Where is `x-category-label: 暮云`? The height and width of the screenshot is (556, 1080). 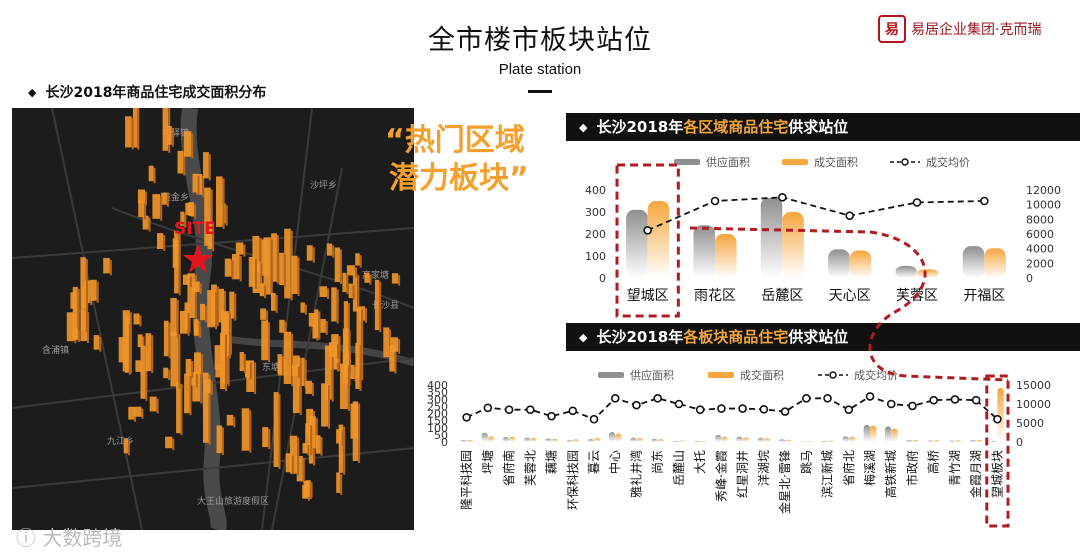 x-category-label: 暮云 is located at coordinates (594, 462).